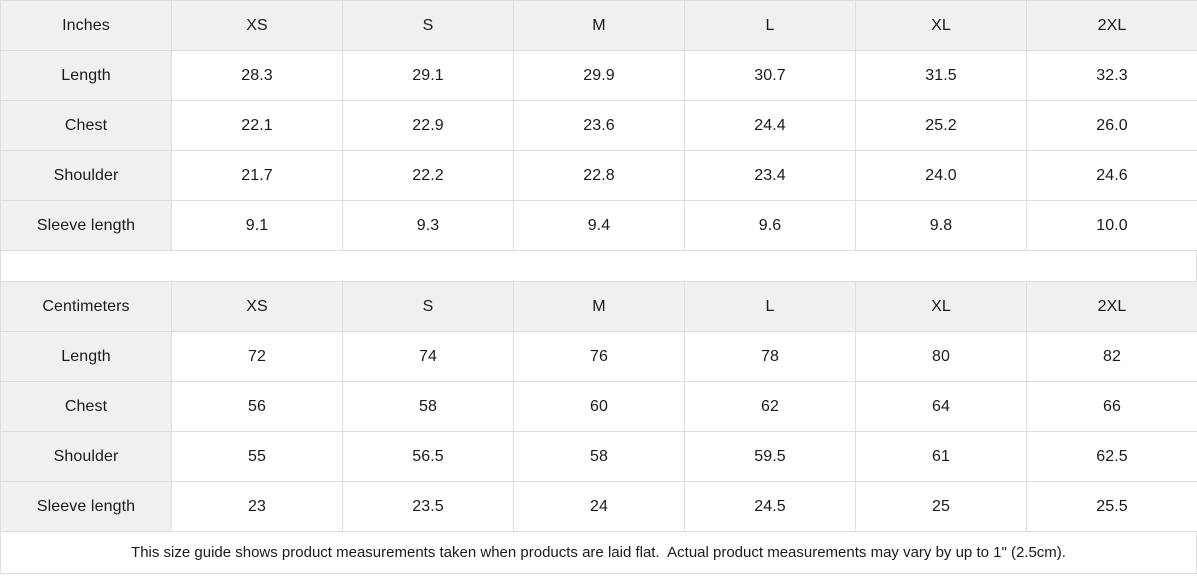 The width and height of the screenshot is (1197, 580). I want to click on table-row: Length 28.3 29.1 29.9 30.7 31.5 32.3, so click(598, 75).